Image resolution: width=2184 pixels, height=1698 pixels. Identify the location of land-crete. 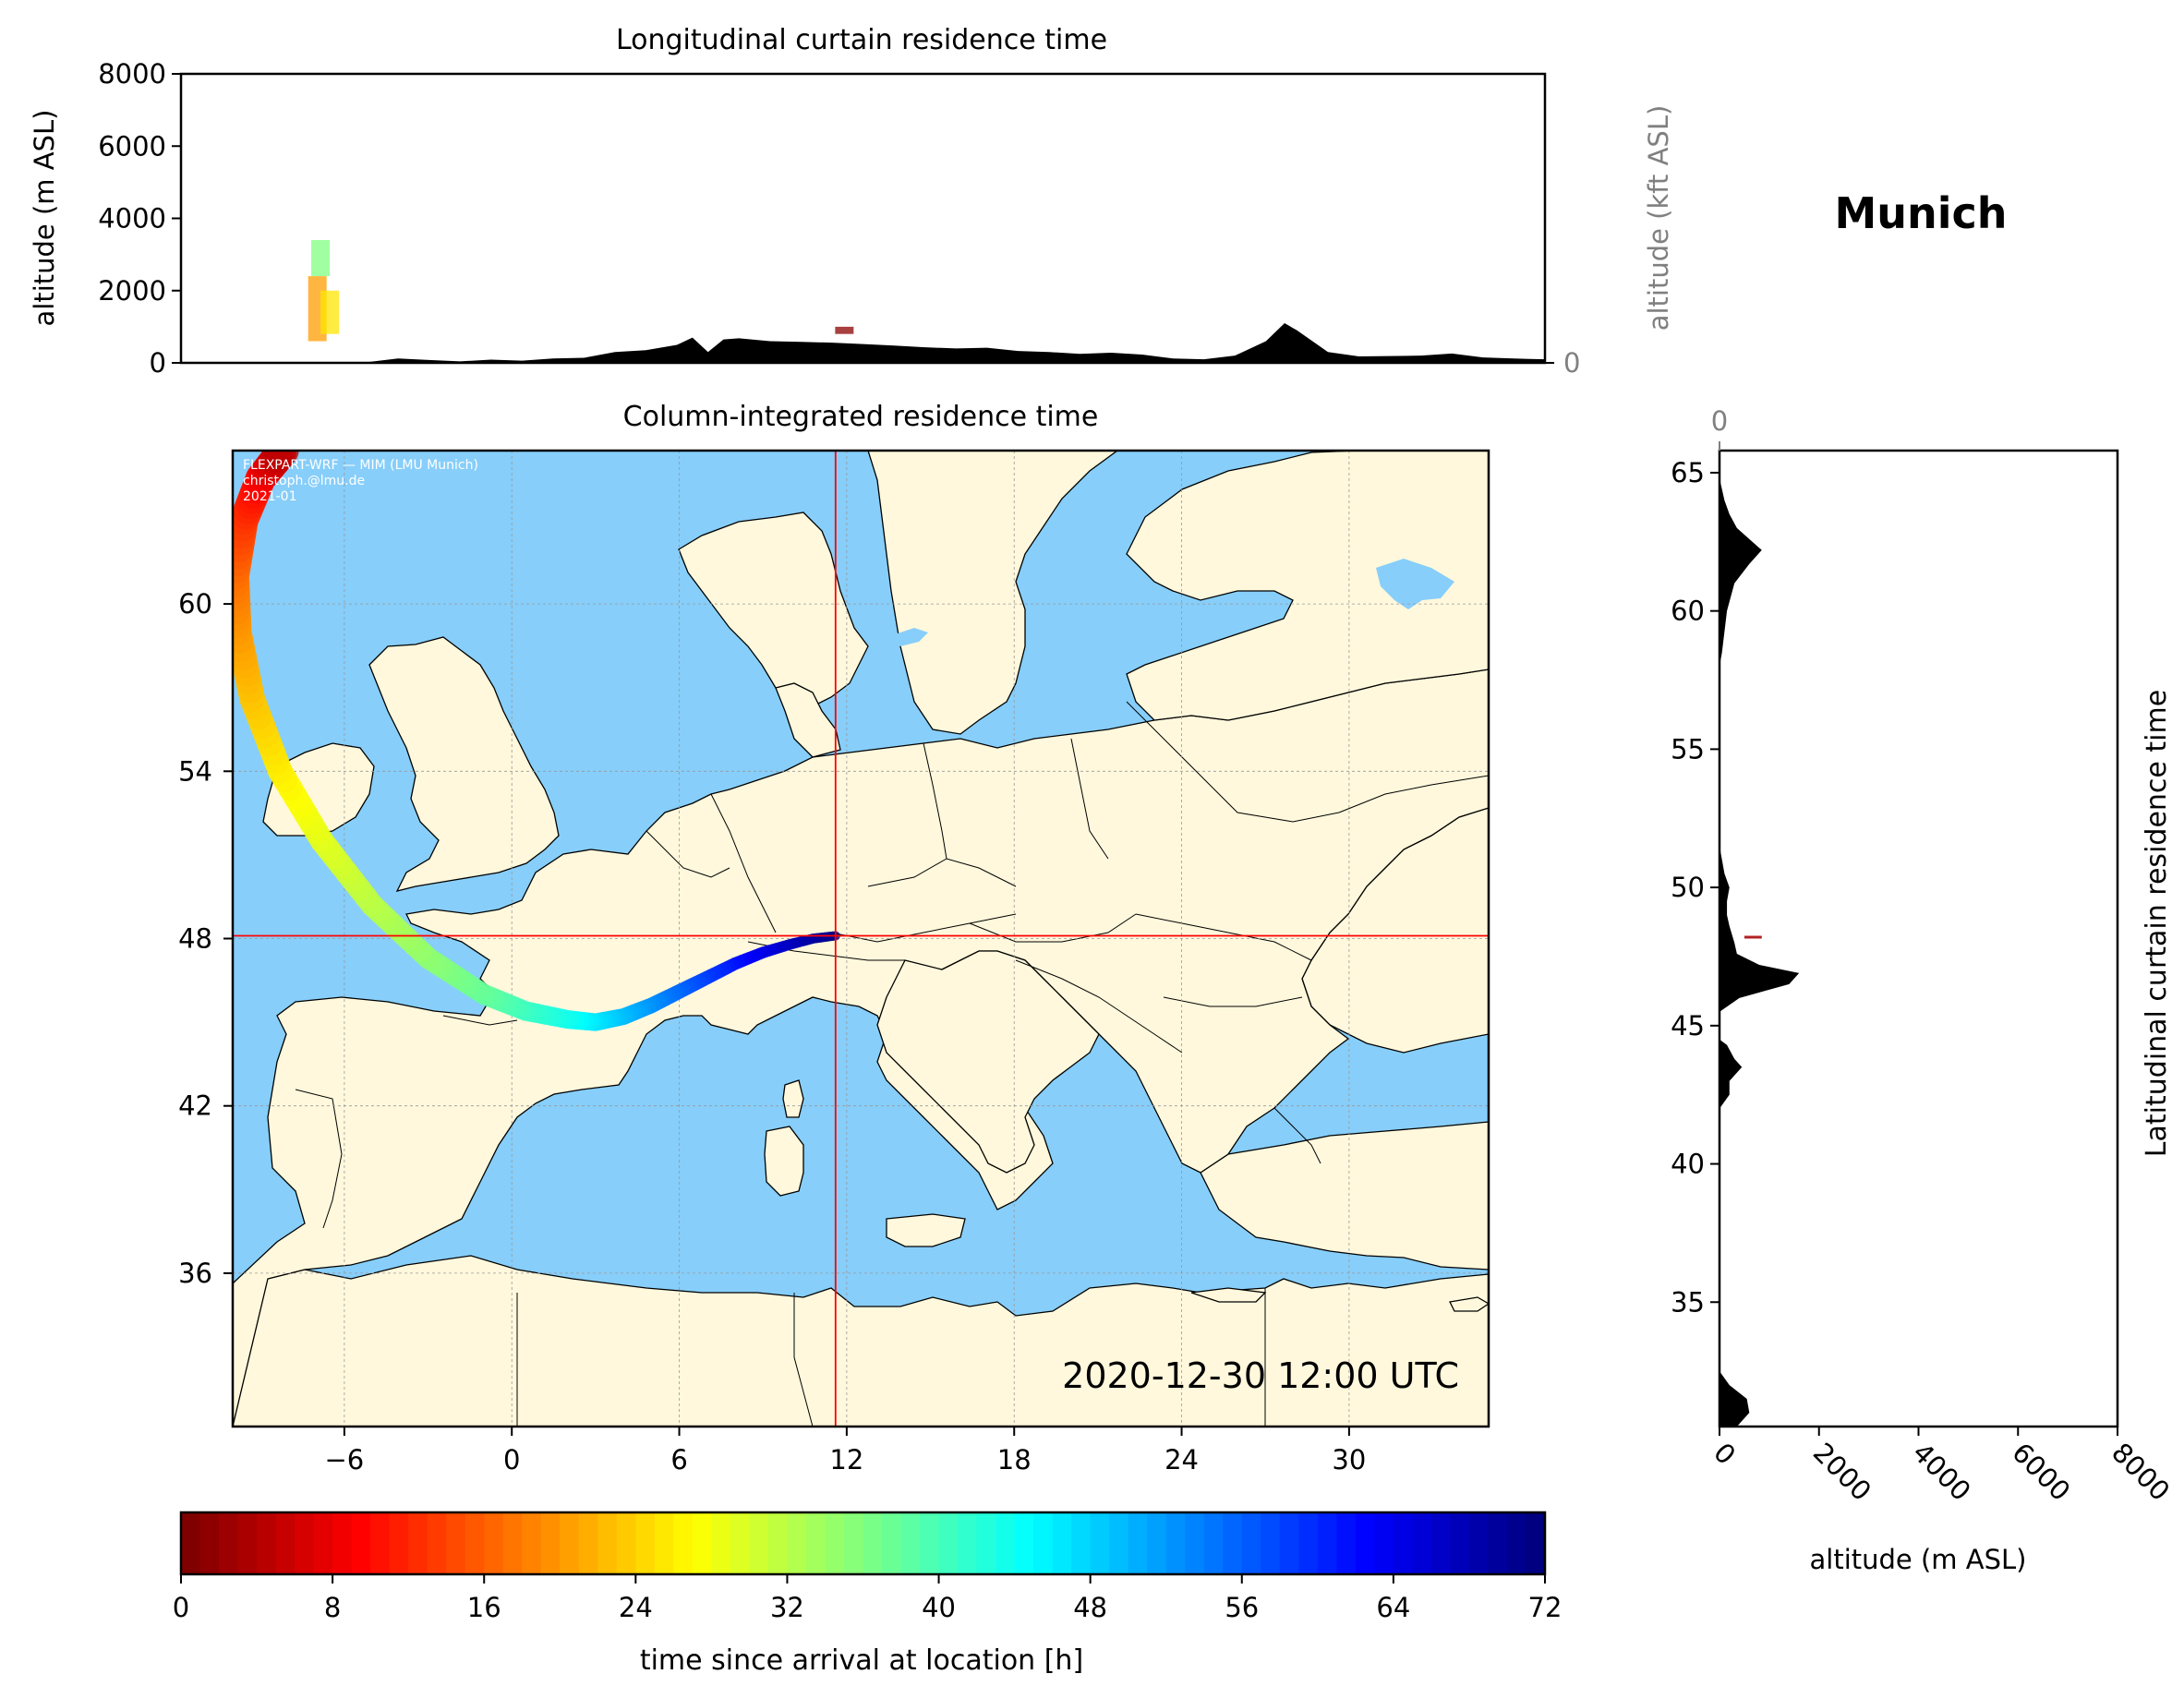
(1228, 1295).